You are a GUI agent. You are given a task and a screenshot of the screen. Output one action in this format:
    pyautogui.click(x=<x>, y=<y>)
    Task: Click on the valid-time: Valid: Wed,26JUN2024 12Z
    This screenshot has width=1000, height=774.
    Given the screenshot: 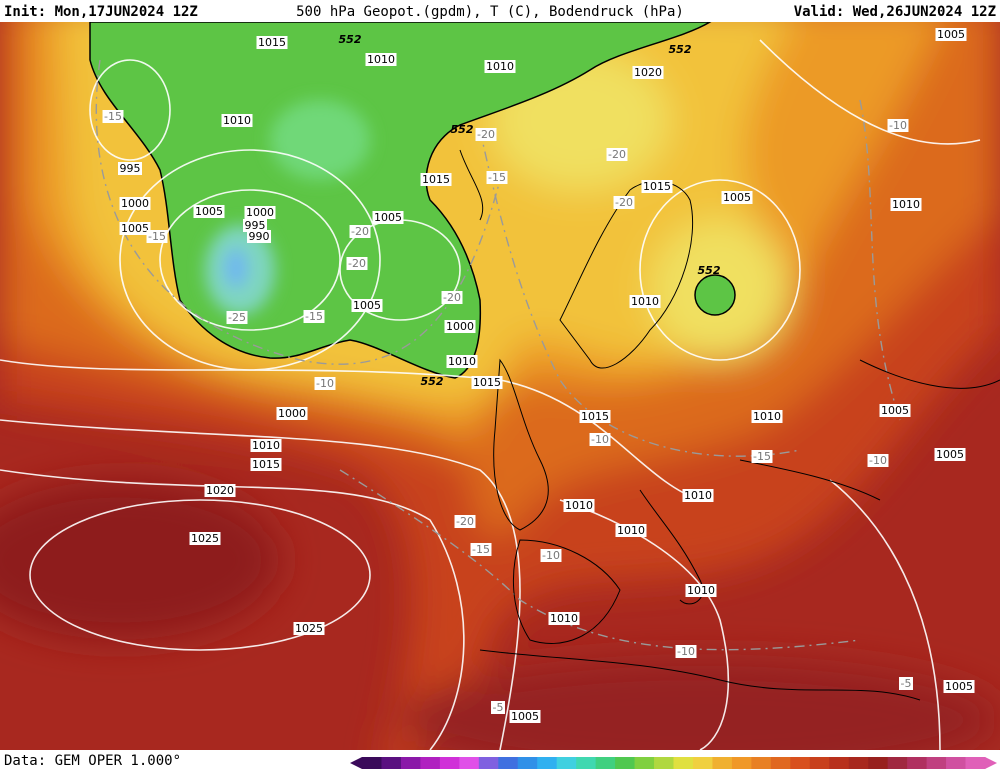 What is the action you would take?
    pyautogui.click(x=895, y=12)
    